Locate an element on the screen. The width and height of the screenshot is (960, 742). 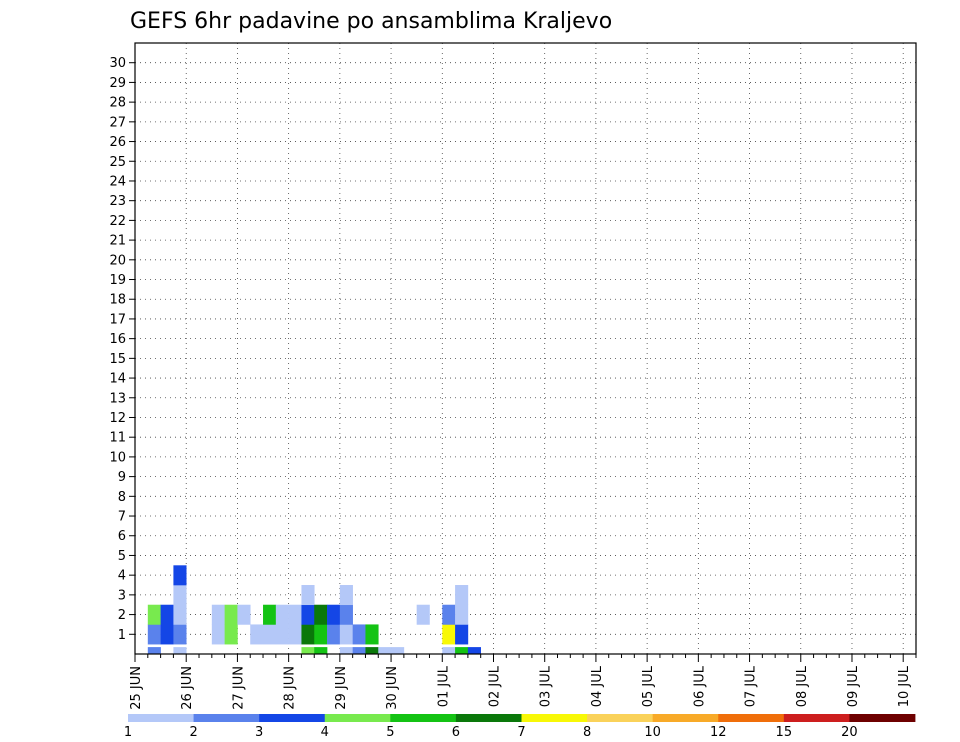
x-tick-label: 07 JUL is located at coordinates (751, 686).